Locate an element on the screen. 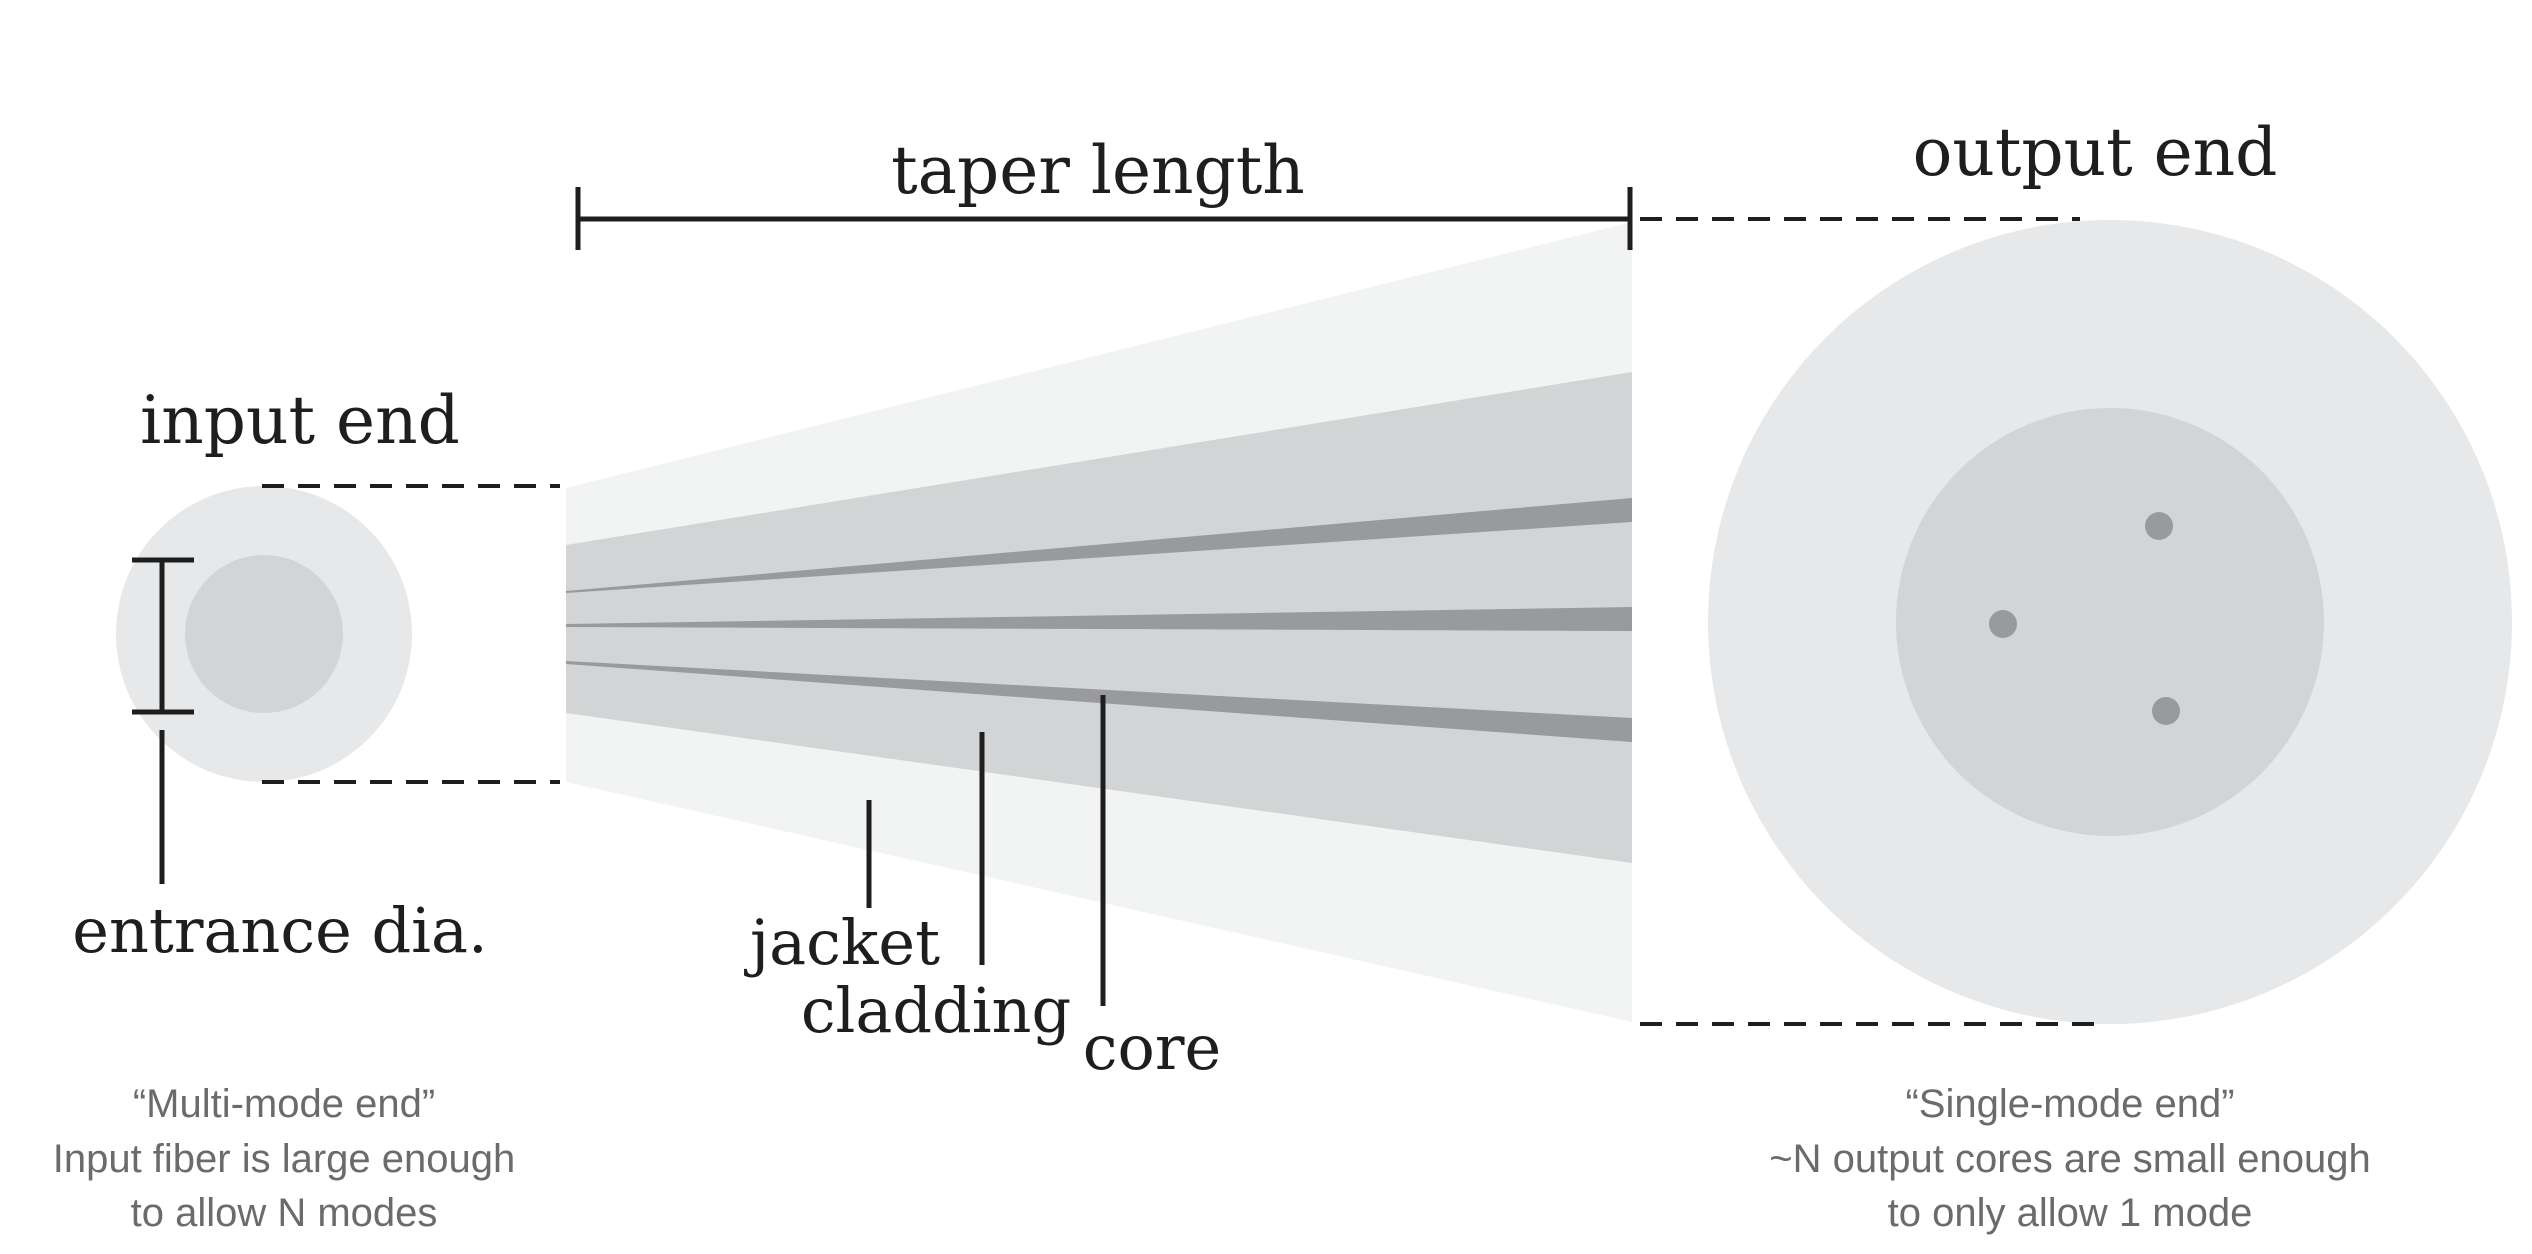  output-cladding-circle is located at coordinates (2110, 622).